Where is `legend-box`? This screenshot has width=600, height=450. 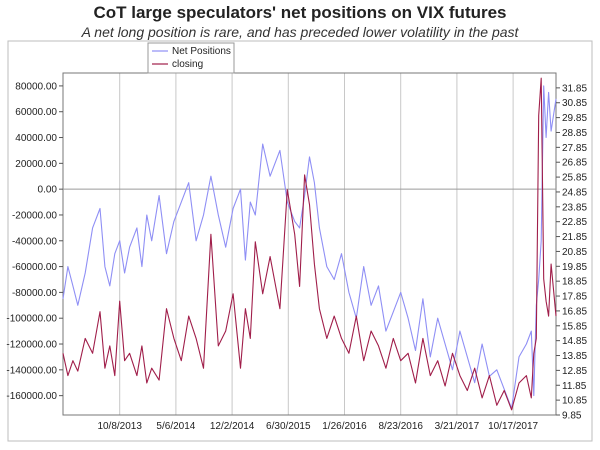
legend-box is located at coordinates (191, 58).